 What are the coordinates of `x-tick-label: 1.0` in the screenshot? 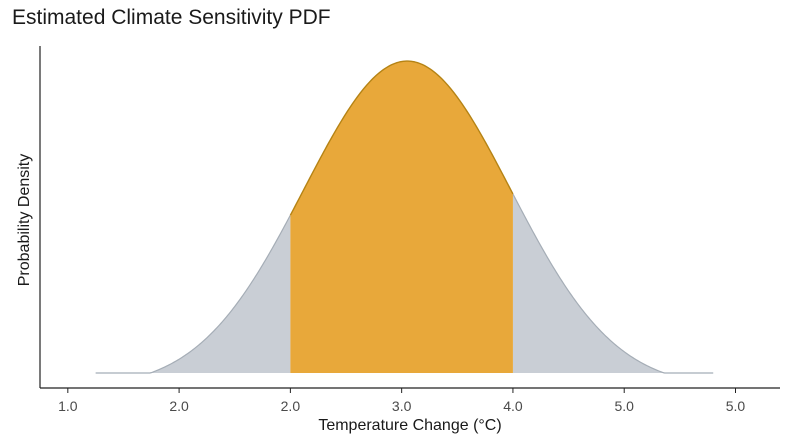 It's located at (68, 406).